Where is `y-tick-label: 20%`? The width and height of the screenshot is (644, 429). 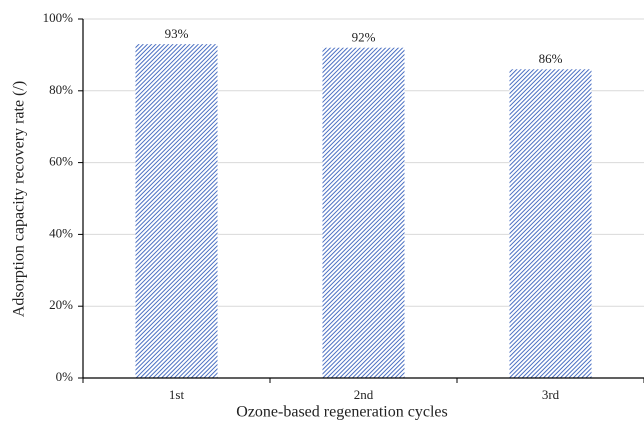 y-tick-label: 20% is located at coordinates (61, 304).